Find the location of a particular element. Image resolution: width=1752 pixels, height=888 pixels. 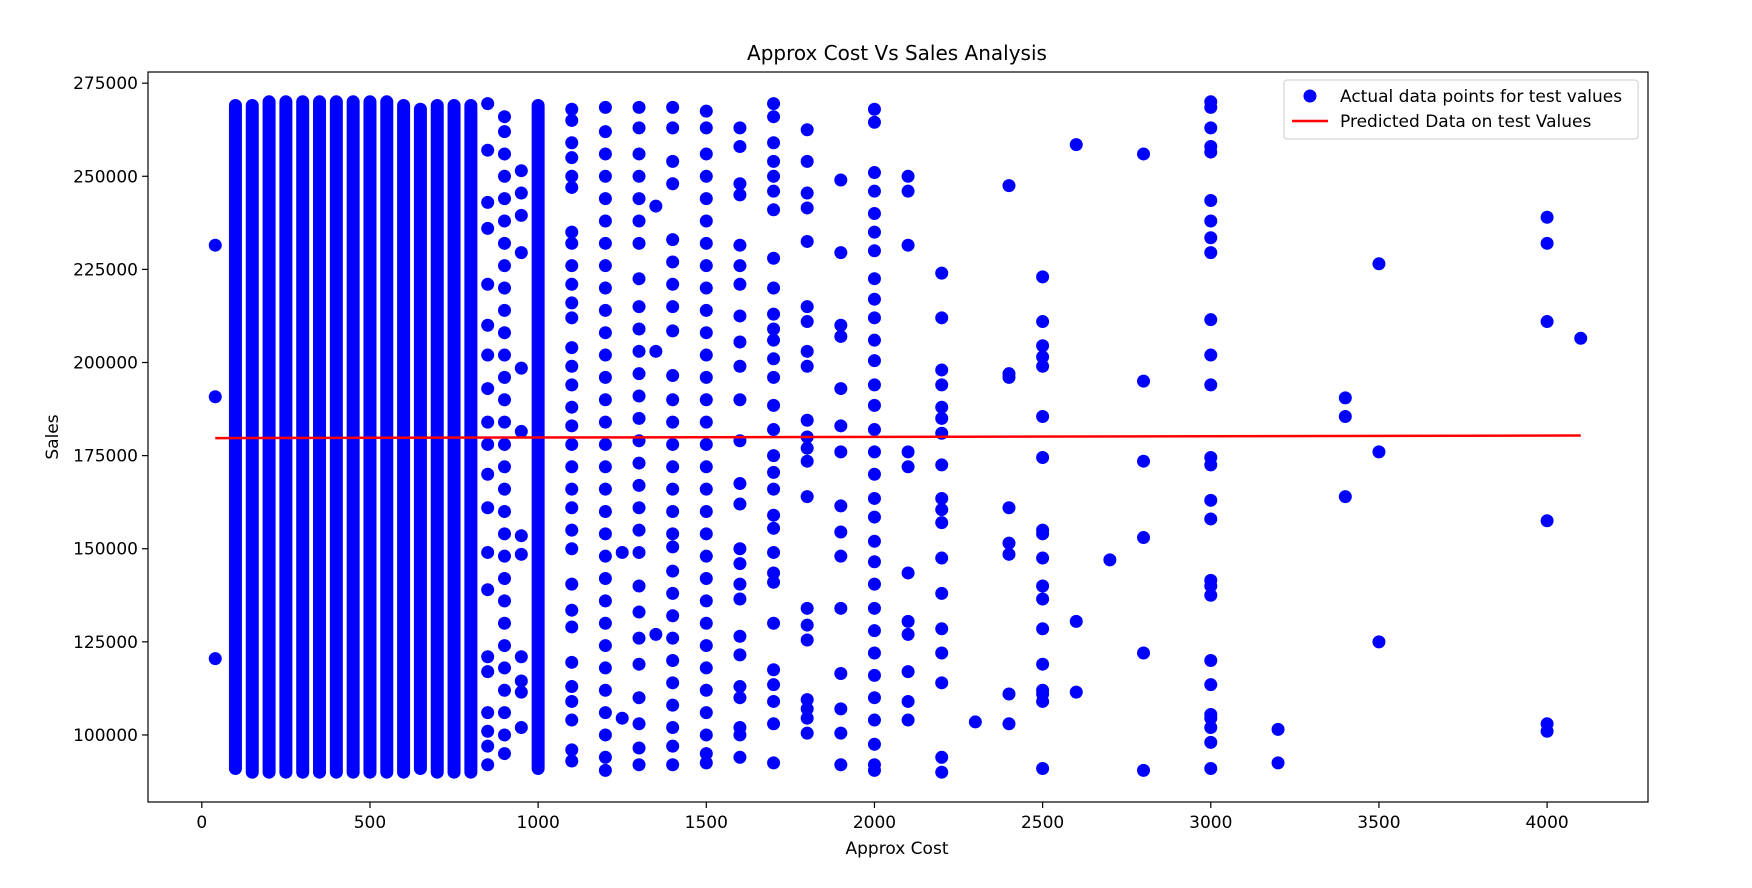

x-tick-label: 3000 is located at coordinates (1210, 823).